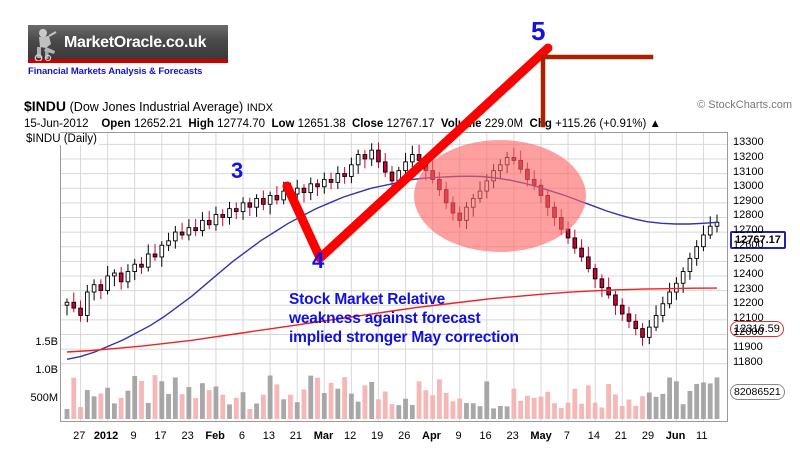 The height and width of the screenshot is (456, 800). What do you see at coordinates (283, 124) in the screenshot?
I see `low-label: Low` at bounding box center [283, 124].